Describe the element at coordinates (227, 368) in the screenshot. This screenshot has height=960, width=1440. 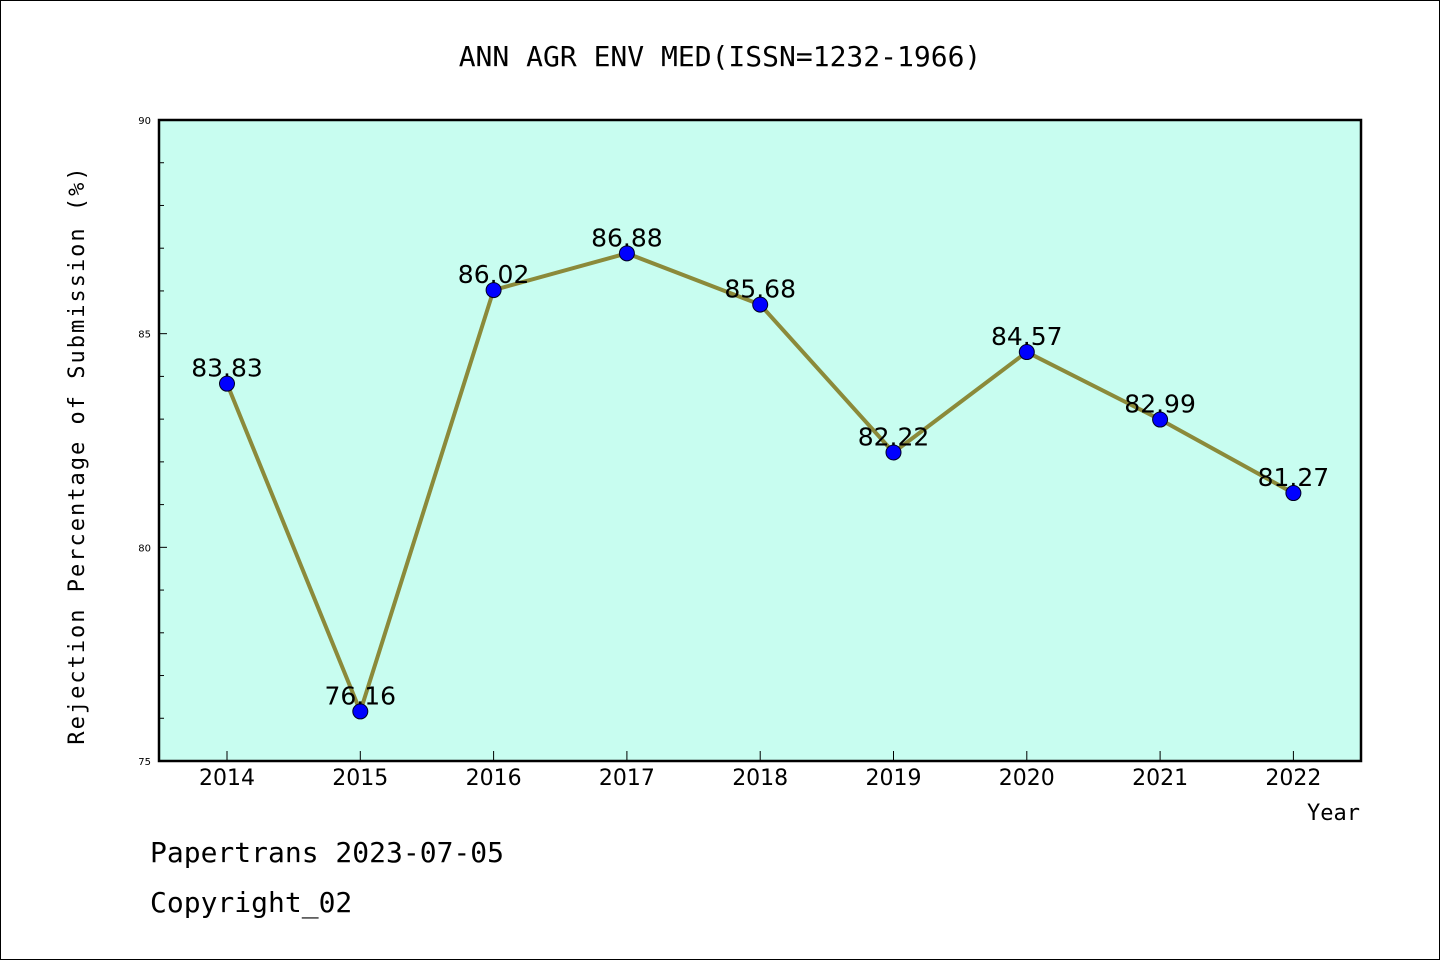
I see `data-label: 83.83` at that location.